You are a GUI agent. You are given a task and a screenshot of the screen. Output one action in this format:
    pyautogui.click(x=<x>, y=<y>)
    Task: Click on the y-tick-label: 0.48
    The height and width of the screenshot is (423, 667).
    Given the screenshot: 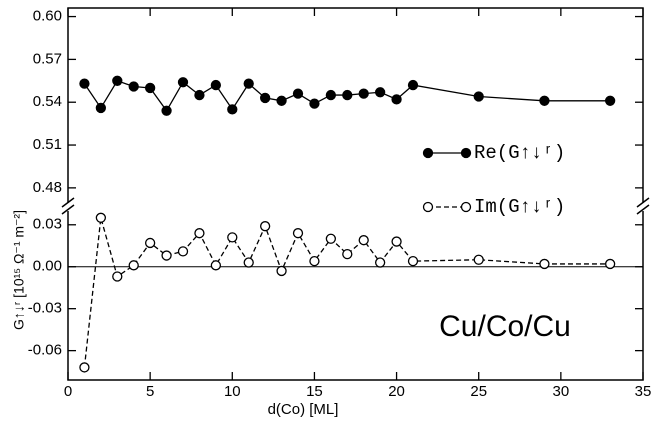 What is the action you would take?
    pyautogui.click(x=47, y=187)
    